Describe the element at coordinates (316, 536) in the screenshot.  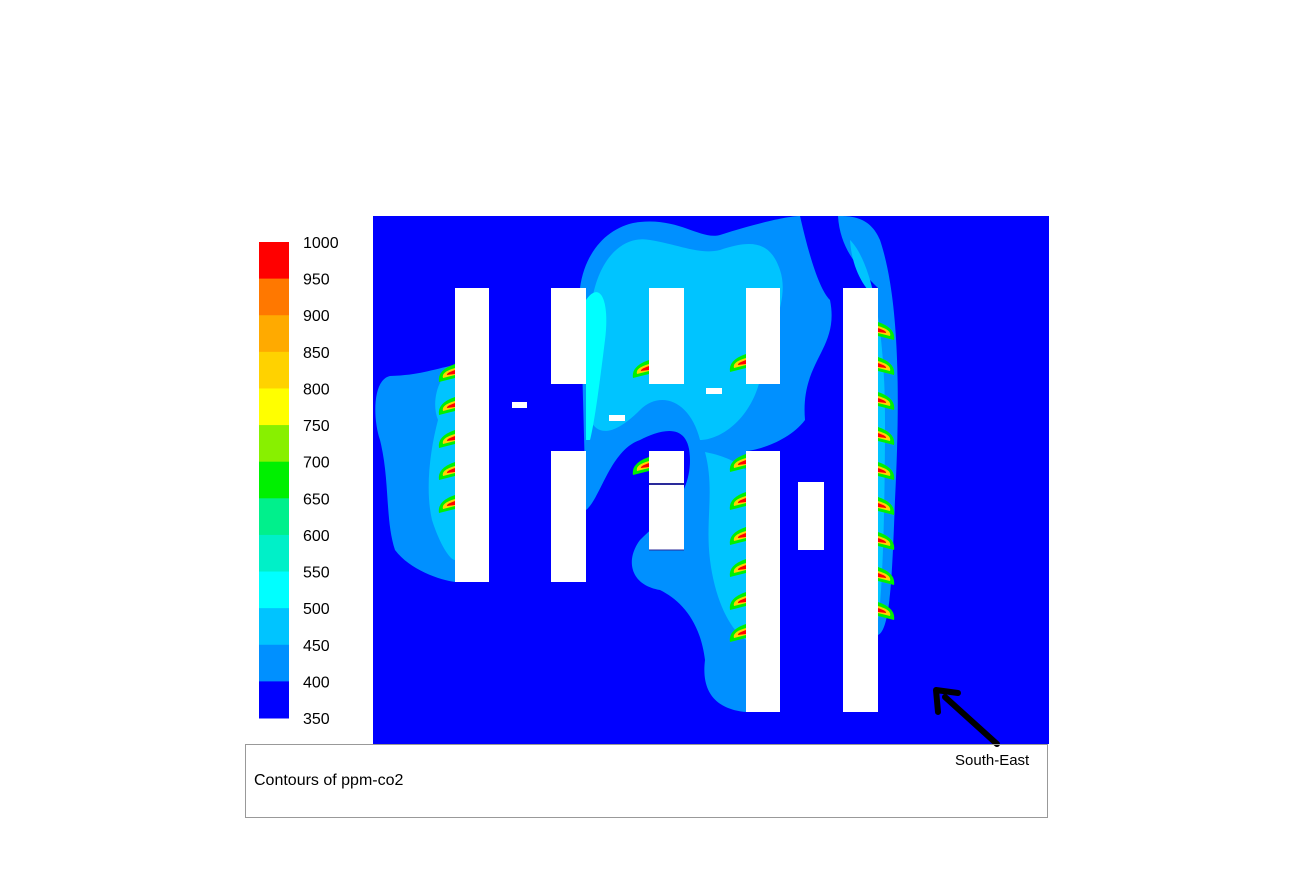
I see `colorbar-tick-label: 600` at that location.